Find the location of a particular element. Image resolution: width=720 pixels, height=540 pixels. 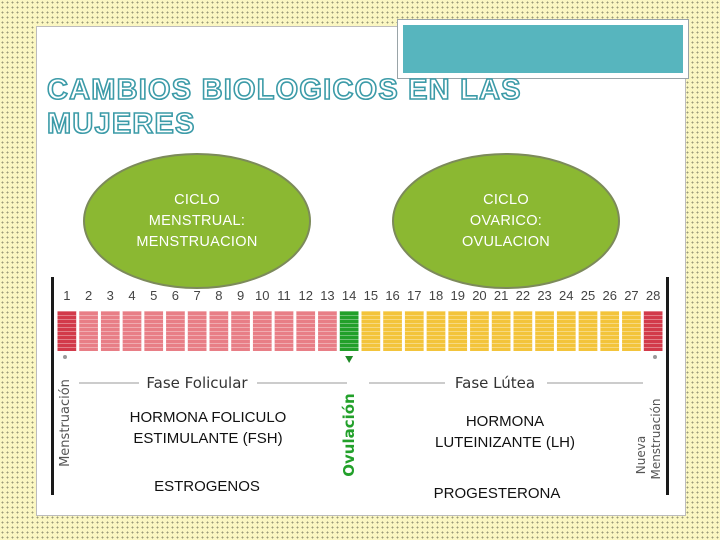

ellipse-ovarian-text: CICLO OVARICO: OVULACION is located at coordinates (506, 221).